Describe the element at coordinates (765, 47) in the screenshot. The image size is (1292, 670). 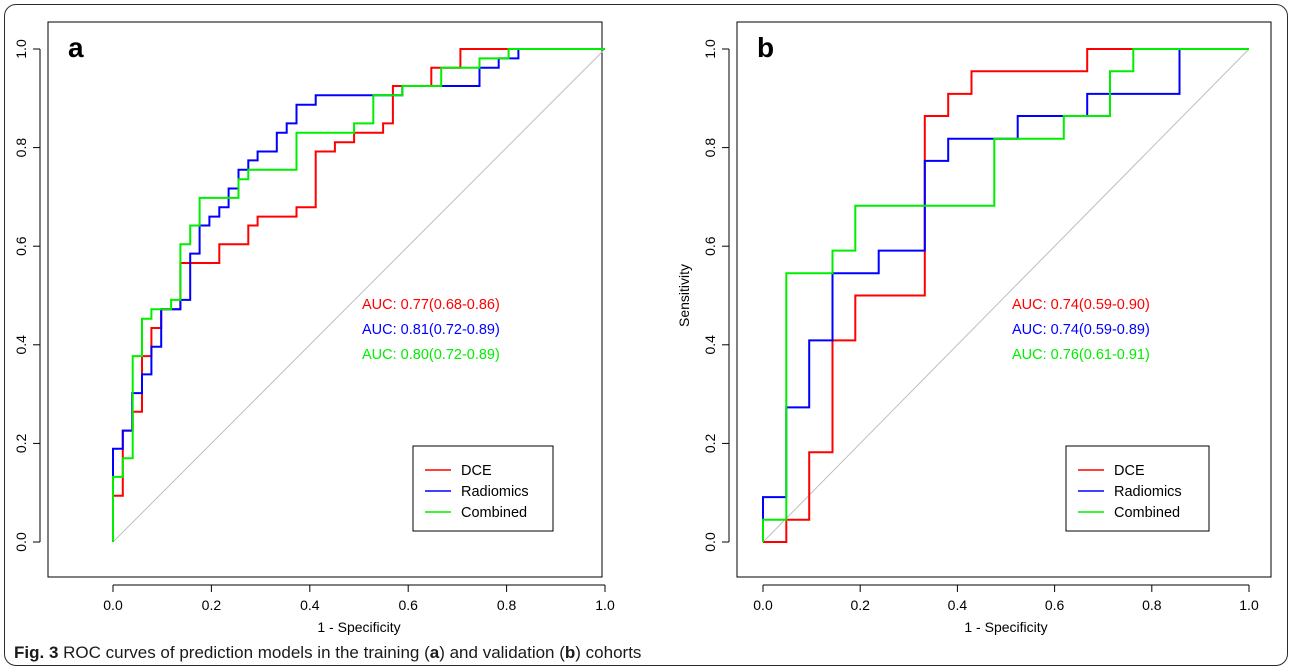
I see `panel-label: b` at that location.